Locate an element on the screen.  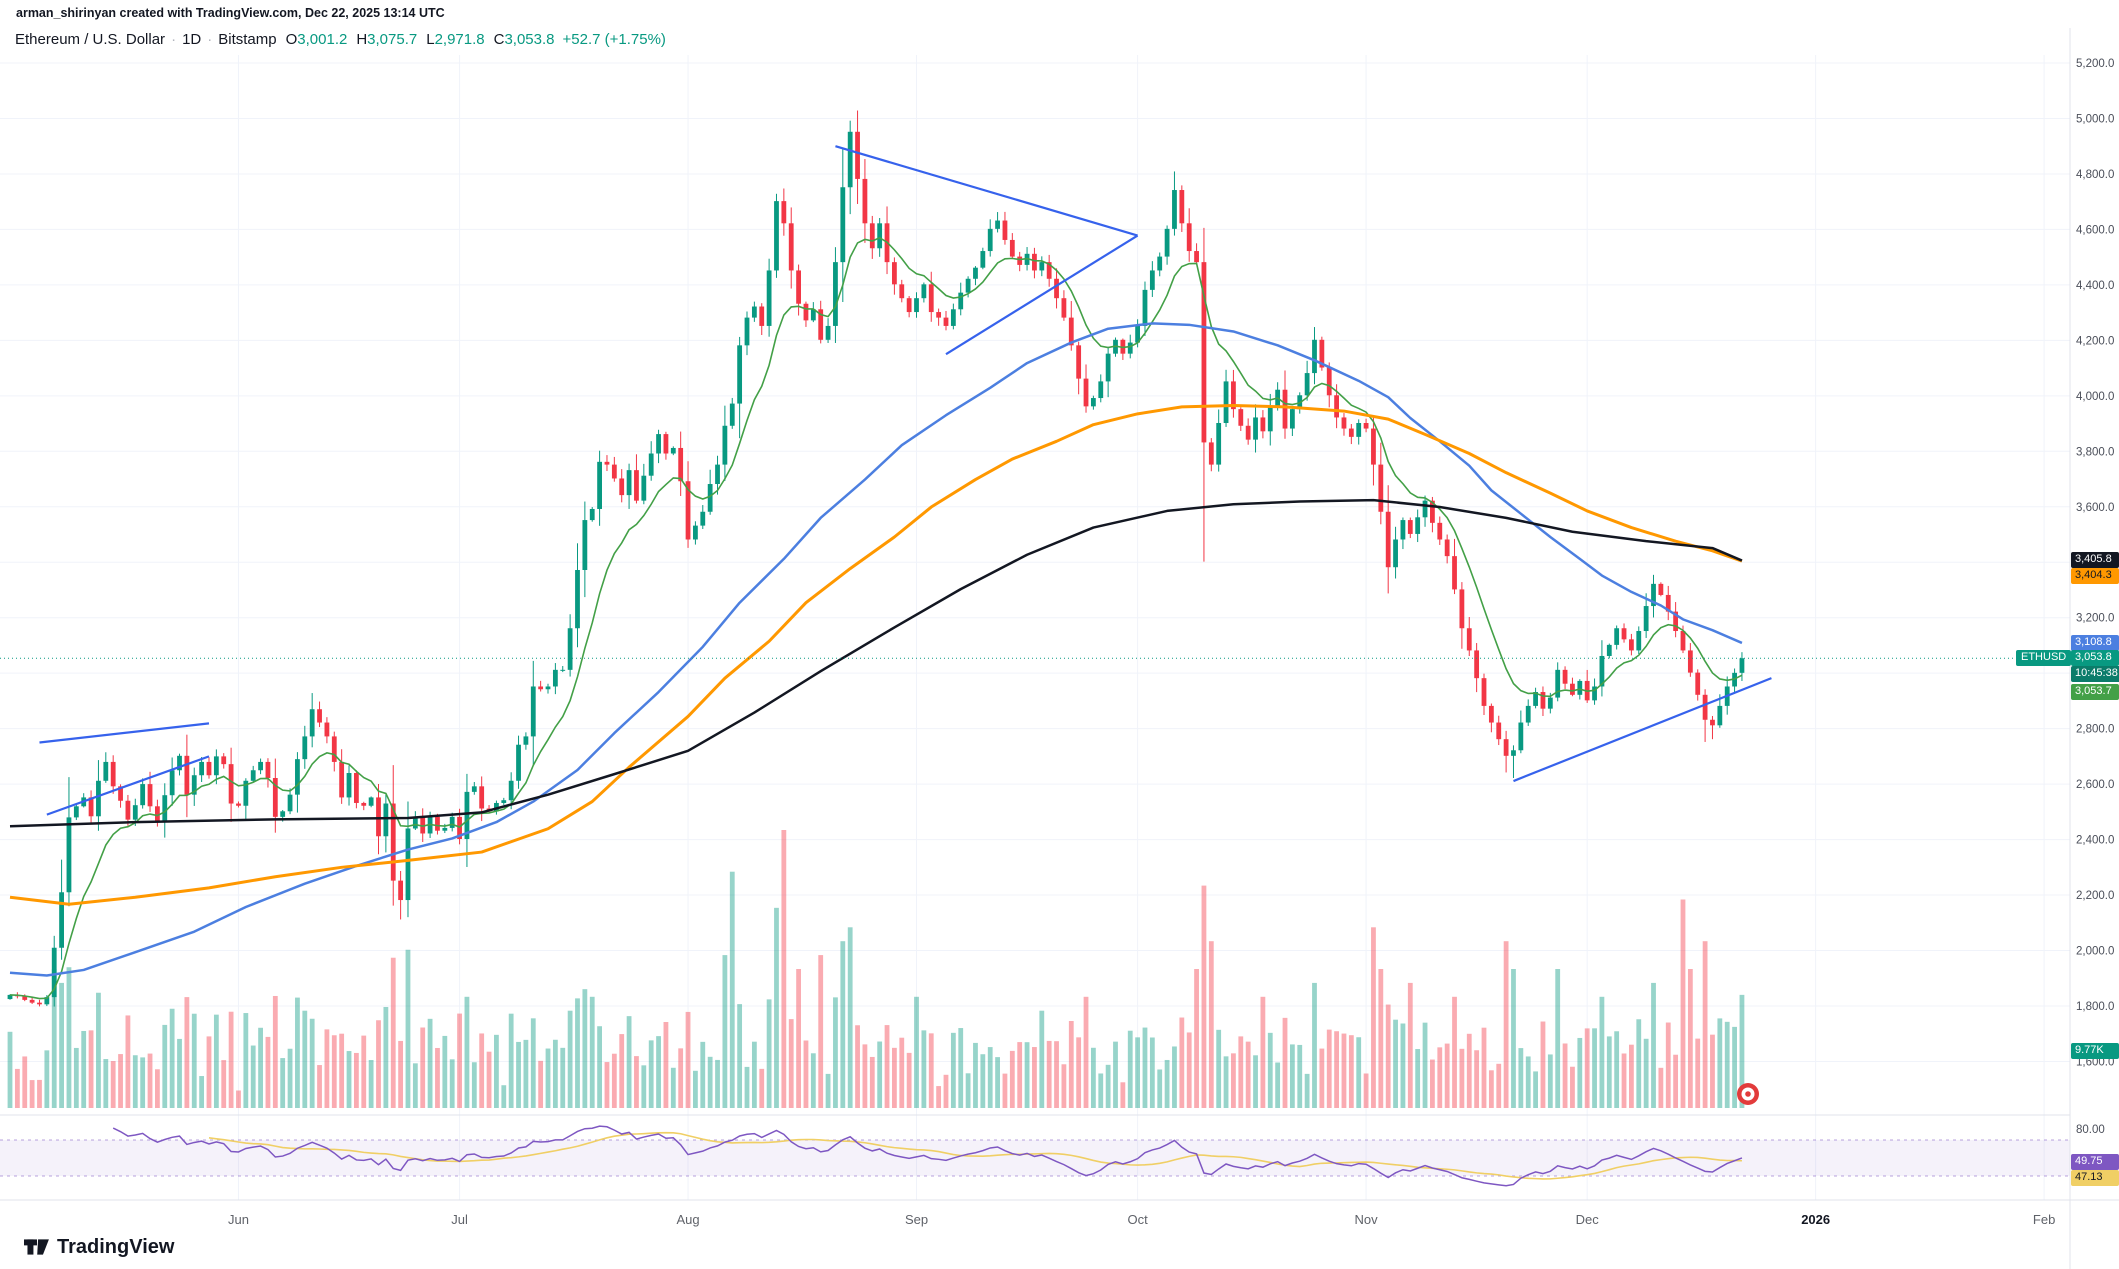
price-axis-label: 3,800.0 is located at coordinates (2095, 452).